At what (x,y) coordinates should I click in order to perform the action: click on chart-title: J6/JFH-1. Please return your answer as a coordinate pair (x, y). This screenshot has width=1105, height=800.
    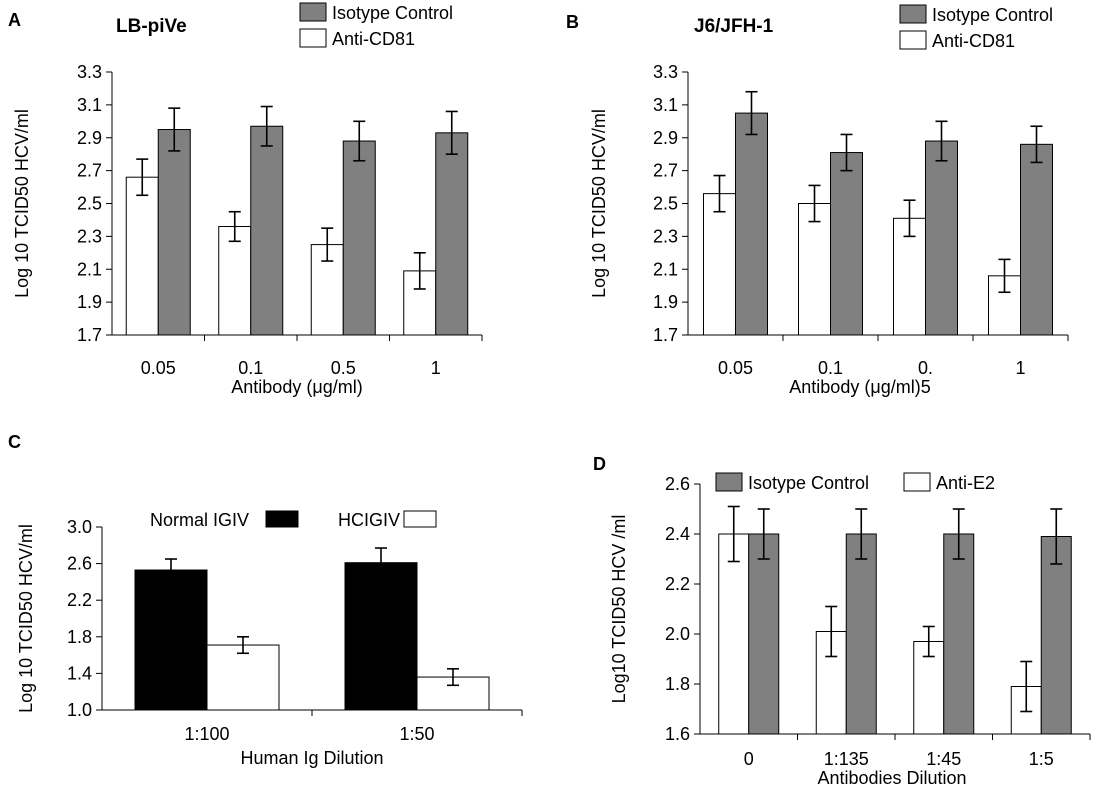
    Looking at the image, I should click on (734, 26).